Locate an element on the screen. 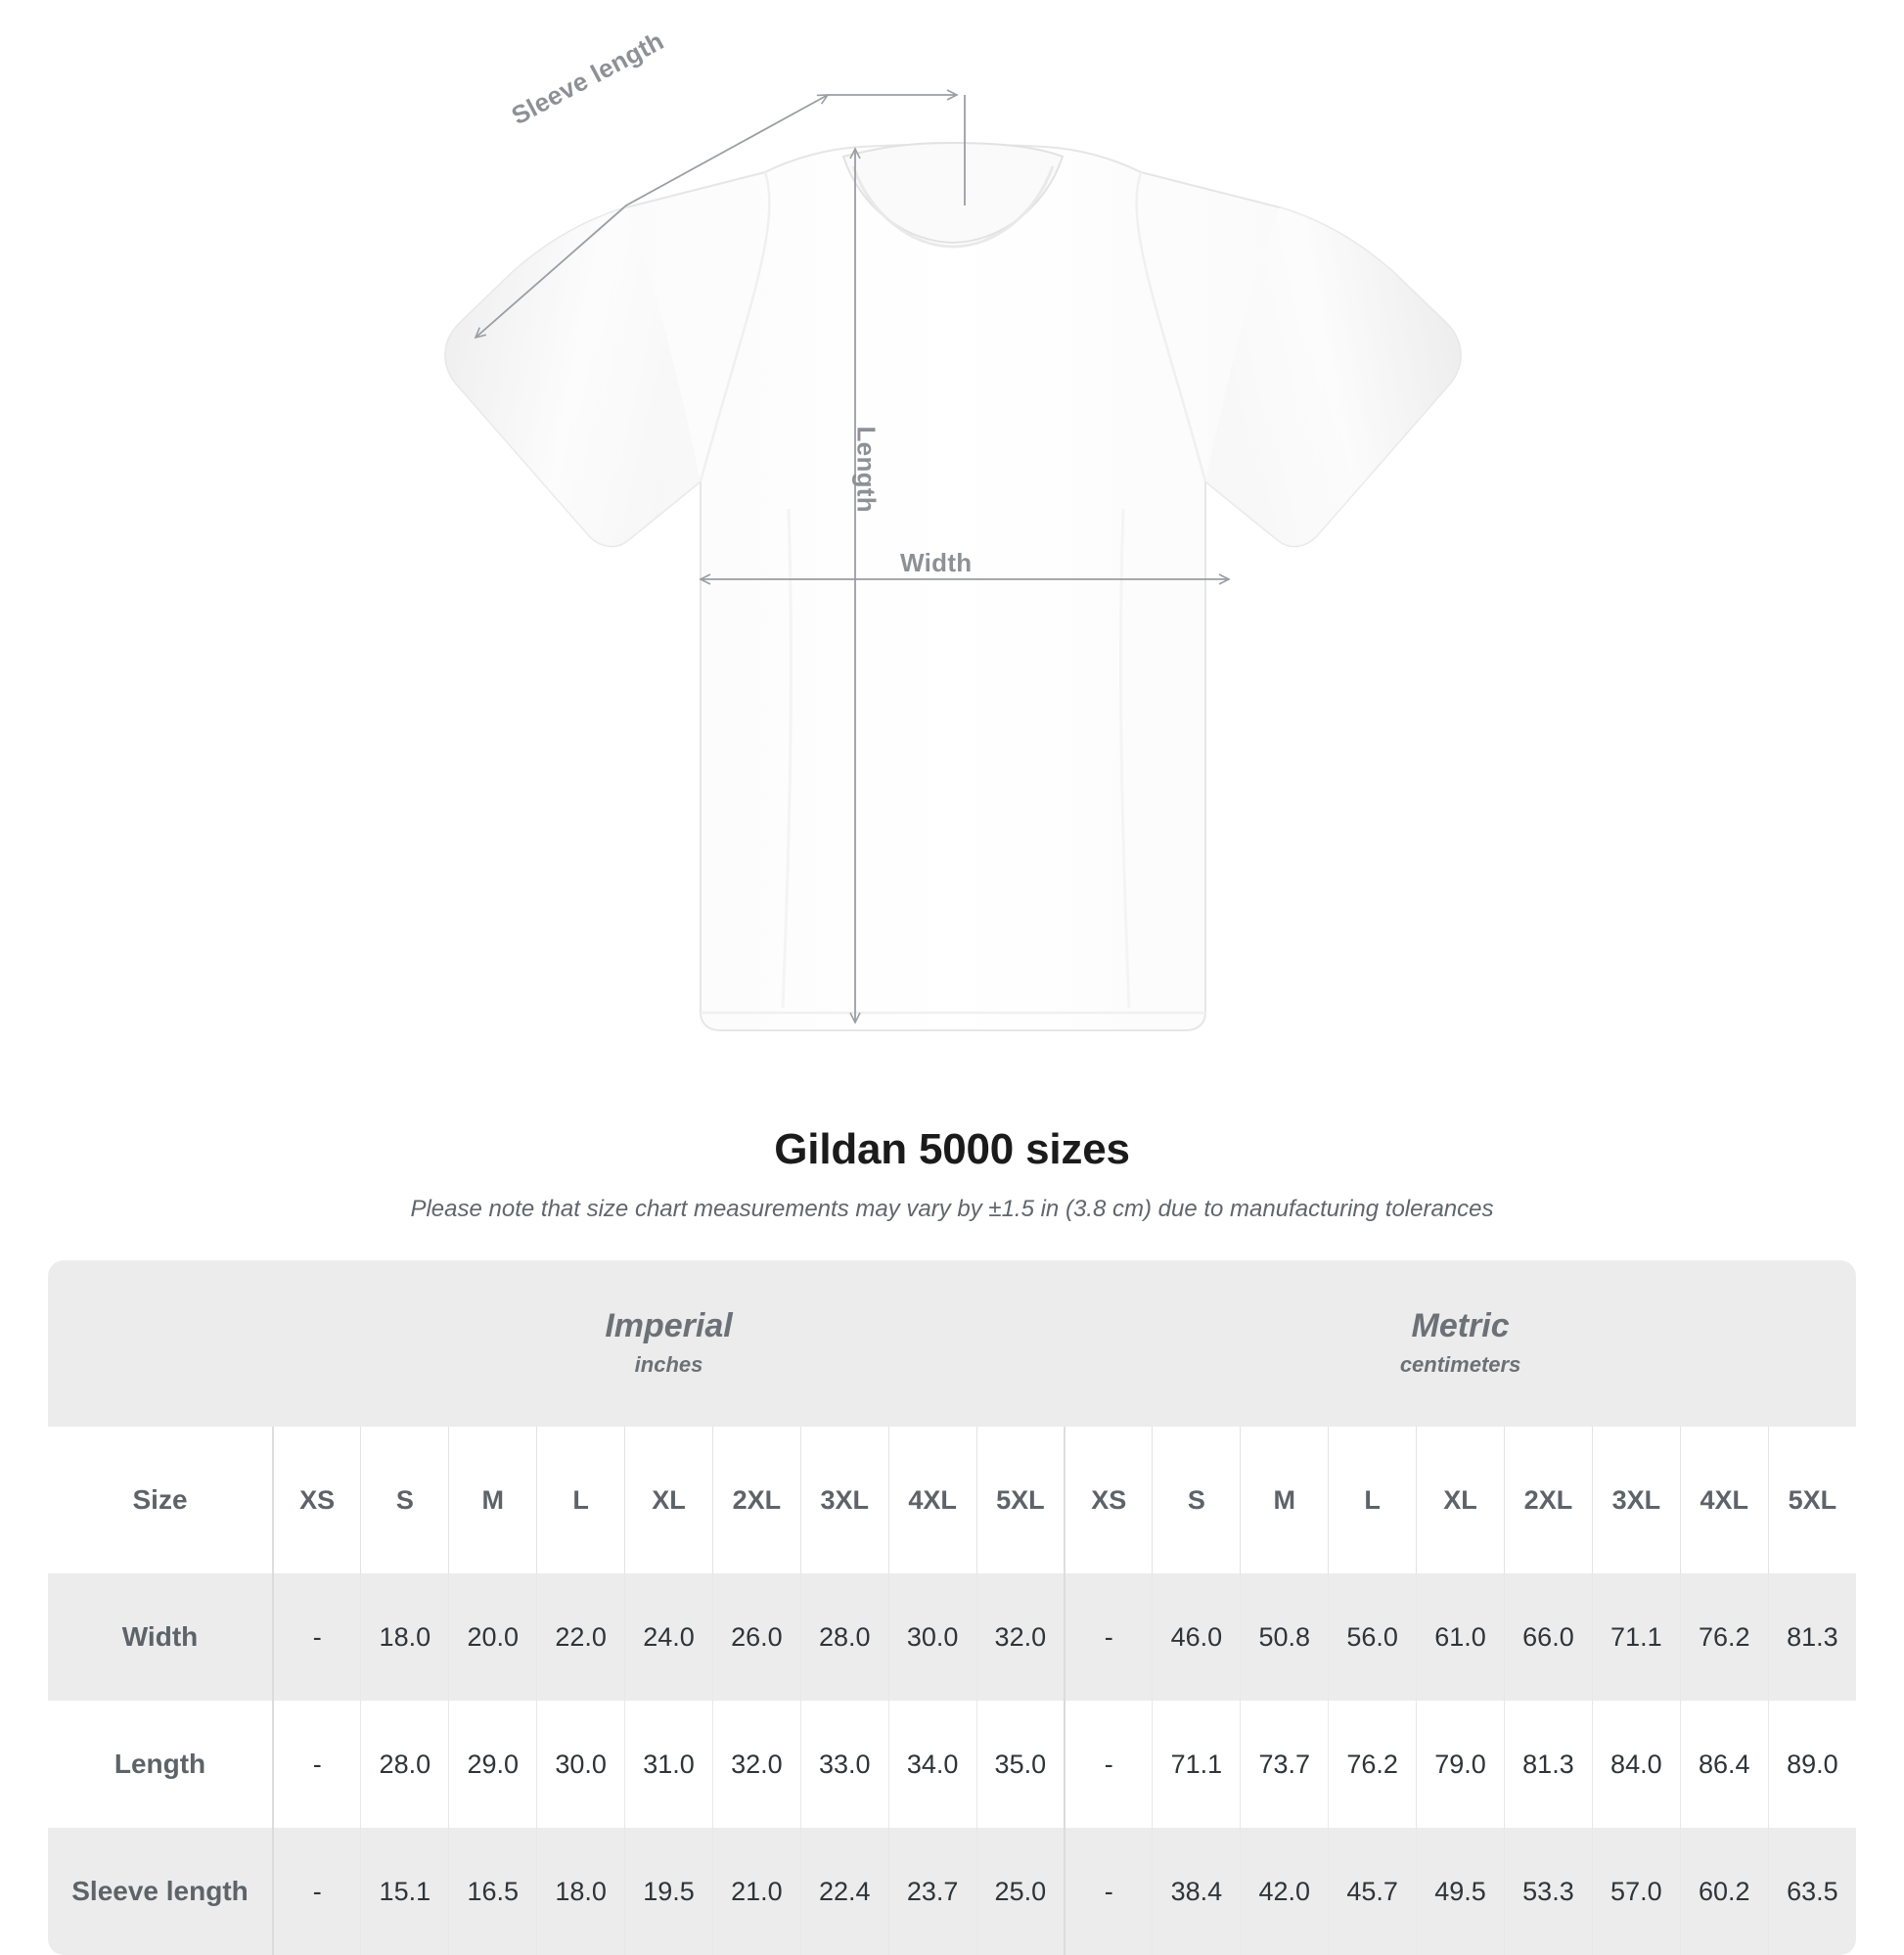 The image size is (1904, 1955). cell-length-metric-xl: 79.0 is located at coordinates (1460, 1764).